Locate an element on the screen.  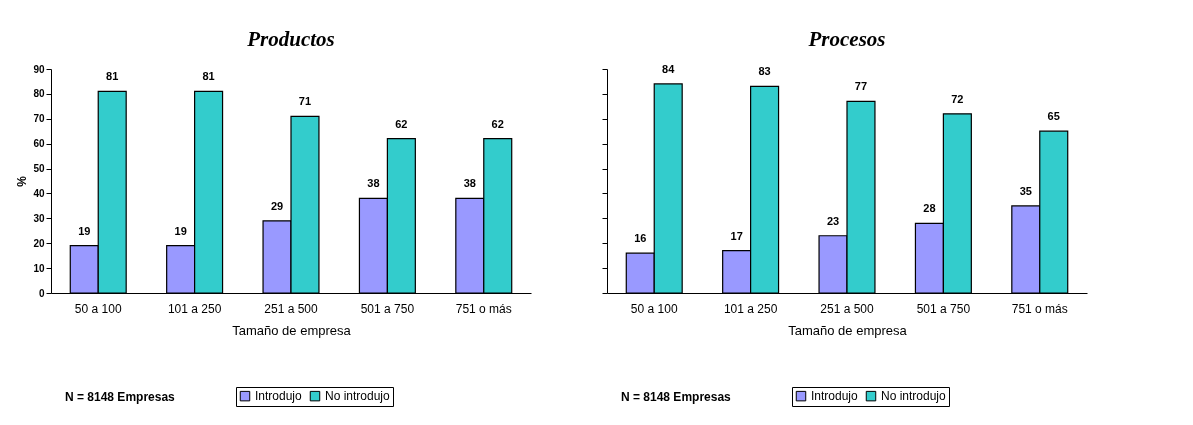
y-tick-label: 90 is located at coordinates (39, 69).